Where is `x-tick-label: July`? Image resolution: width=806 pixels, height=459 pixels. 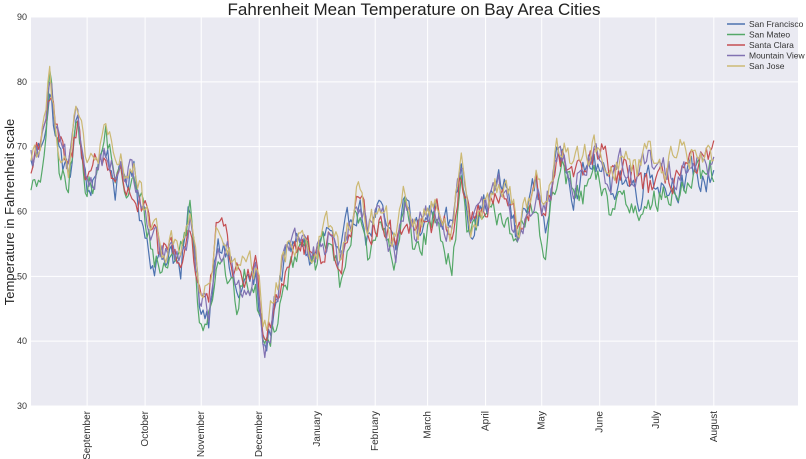
x-tick-label: July is located at coordinates (656, 420).